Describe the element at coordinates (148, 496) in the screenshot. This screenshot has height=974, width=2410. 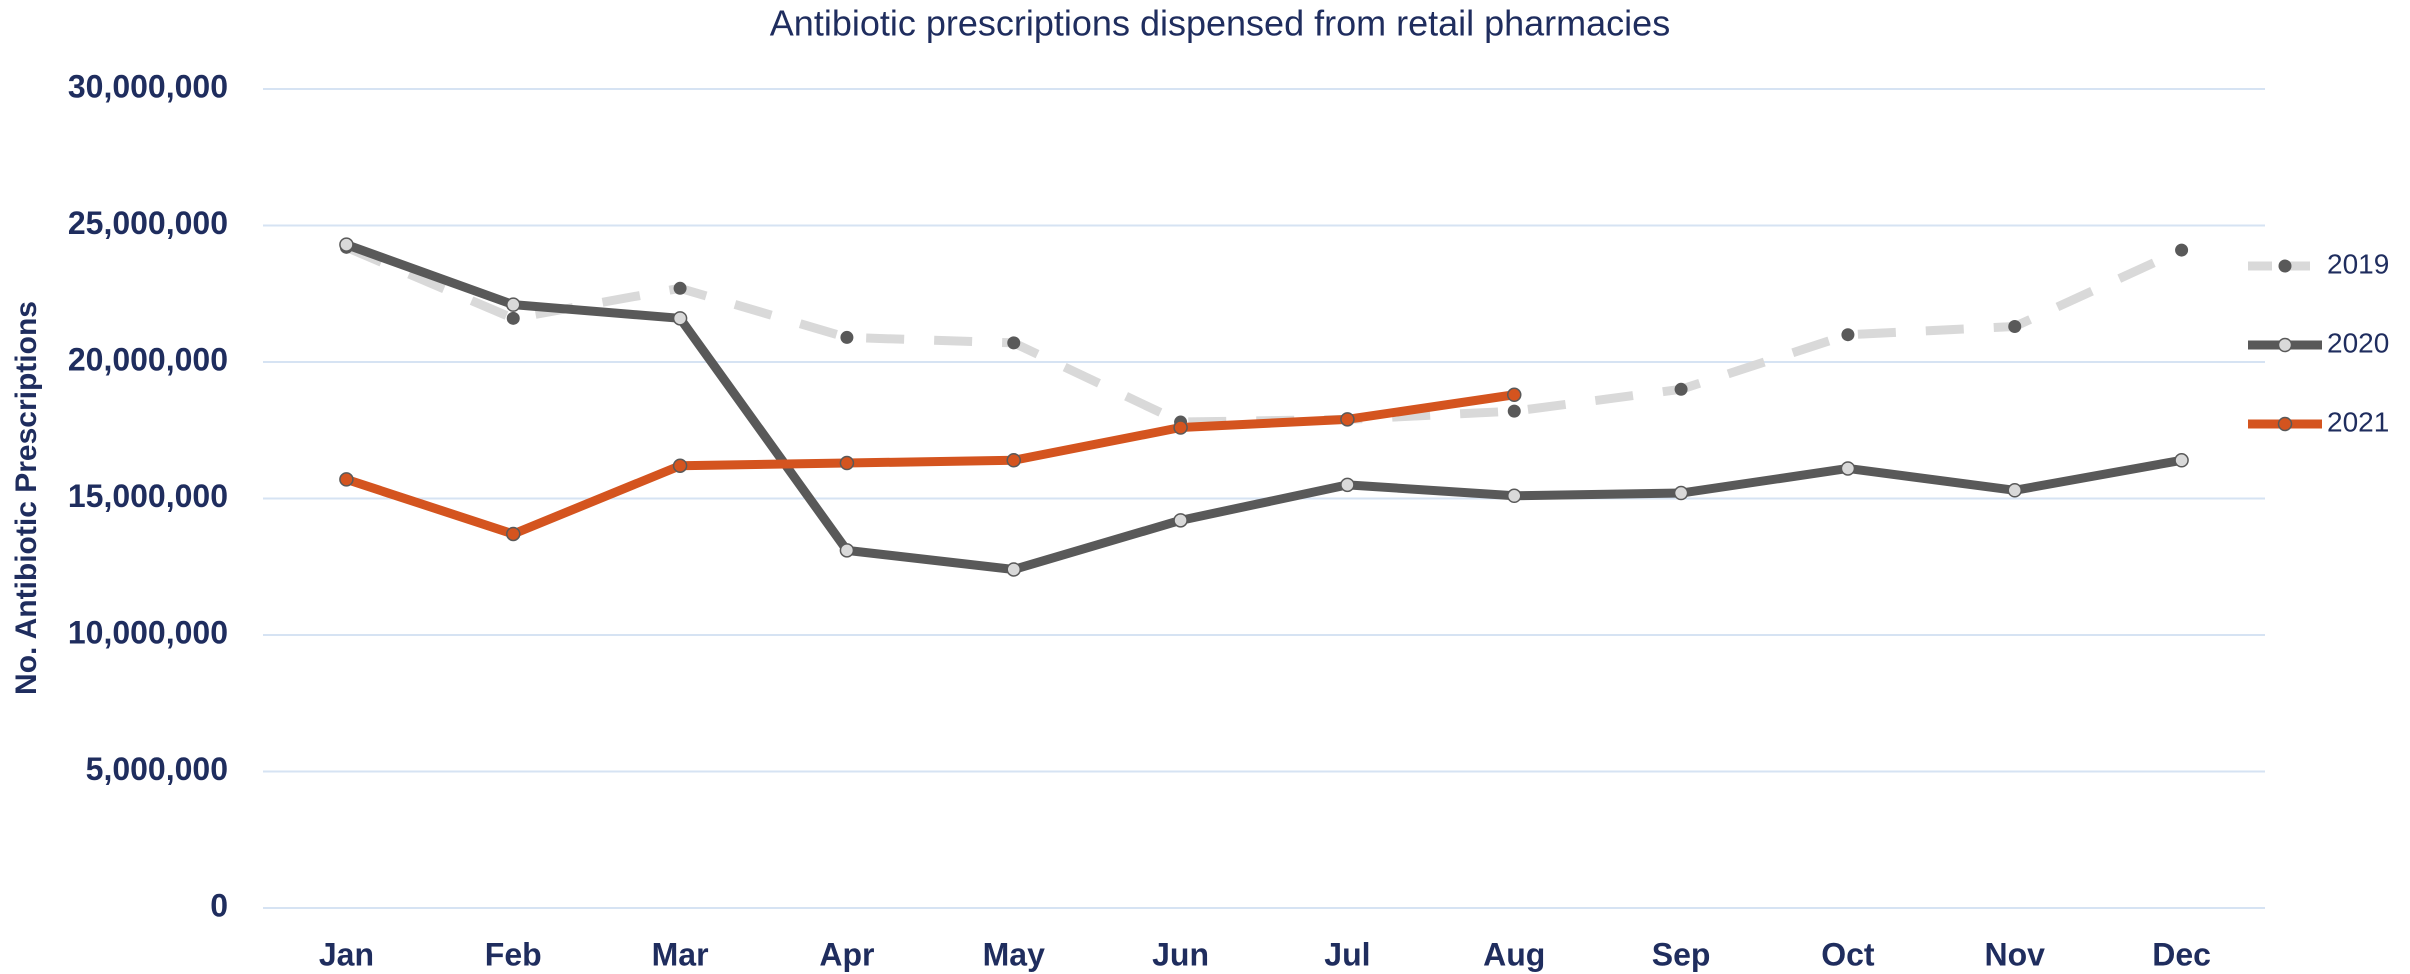
I see `y-tick-label: 15,000,000` at that location.